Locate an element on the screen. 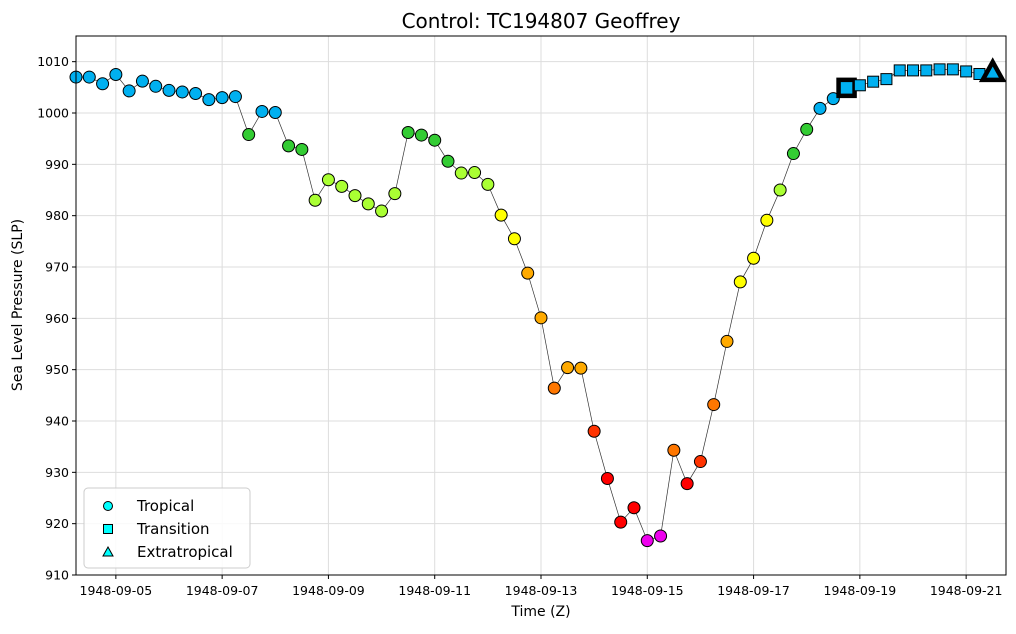 The width and height of the screenshot is (1016, 634). legend-label: Extratropical is located at coordinates (185, 552).